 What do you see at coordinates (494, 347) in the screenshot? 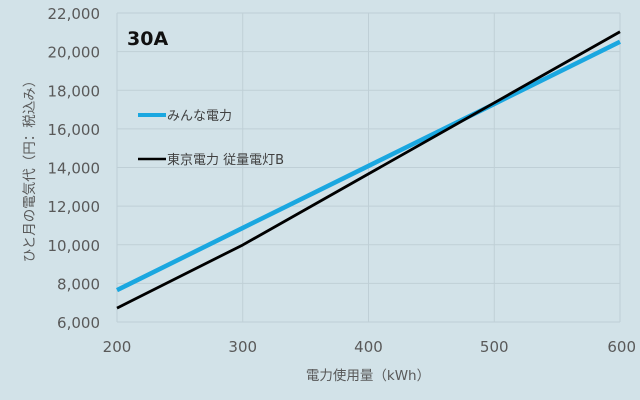
I see `x-tick-label: 500` at bounding box center [494, 347].